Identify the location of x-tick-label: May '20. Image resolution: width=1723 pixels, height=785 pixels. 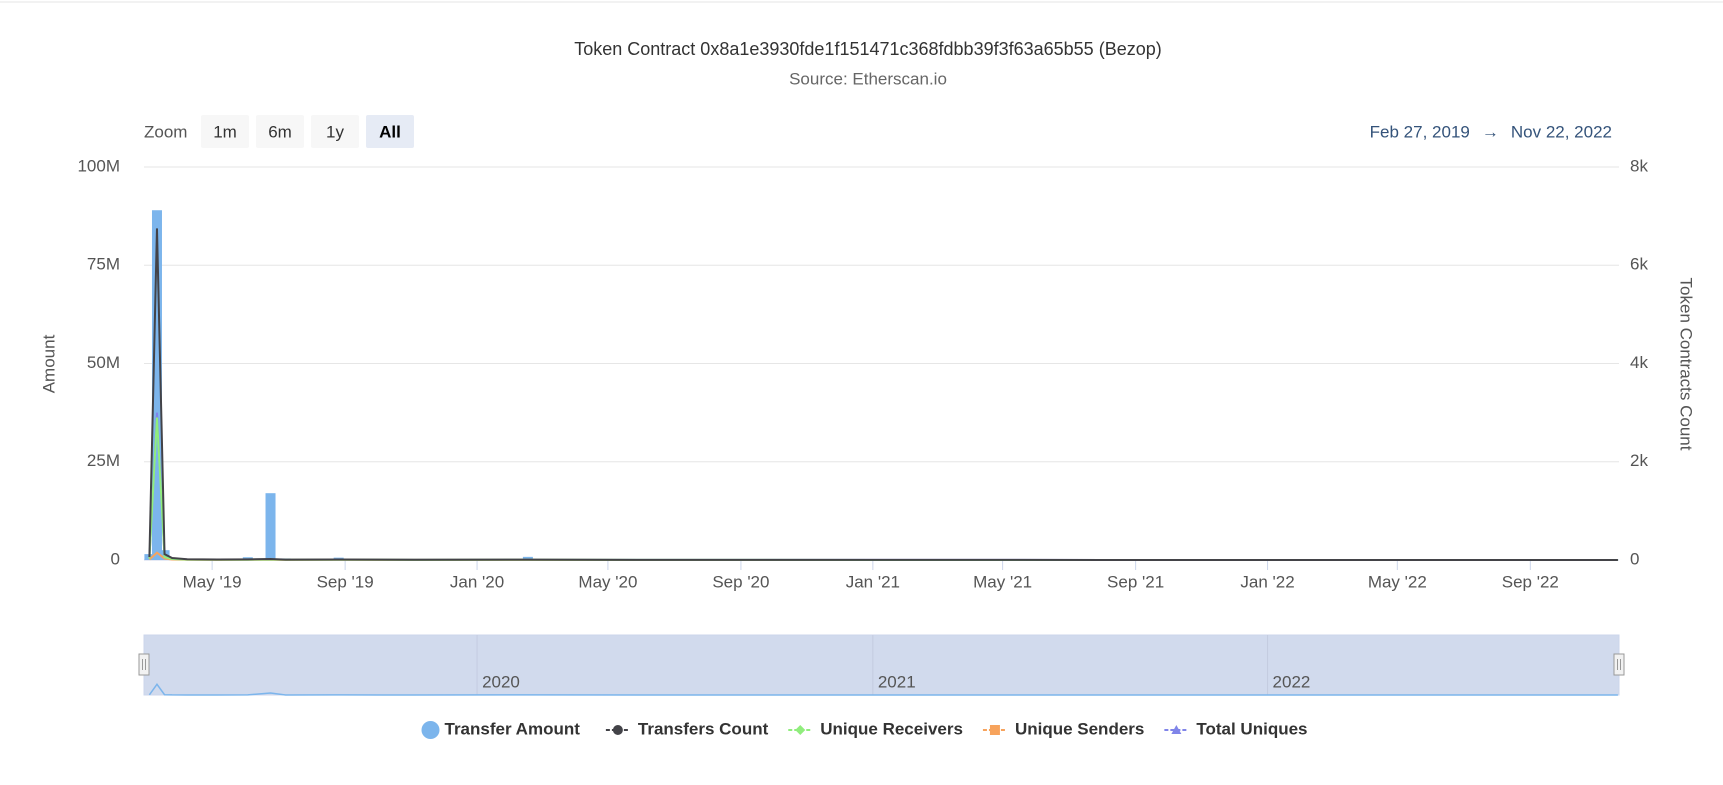
(607, 581).